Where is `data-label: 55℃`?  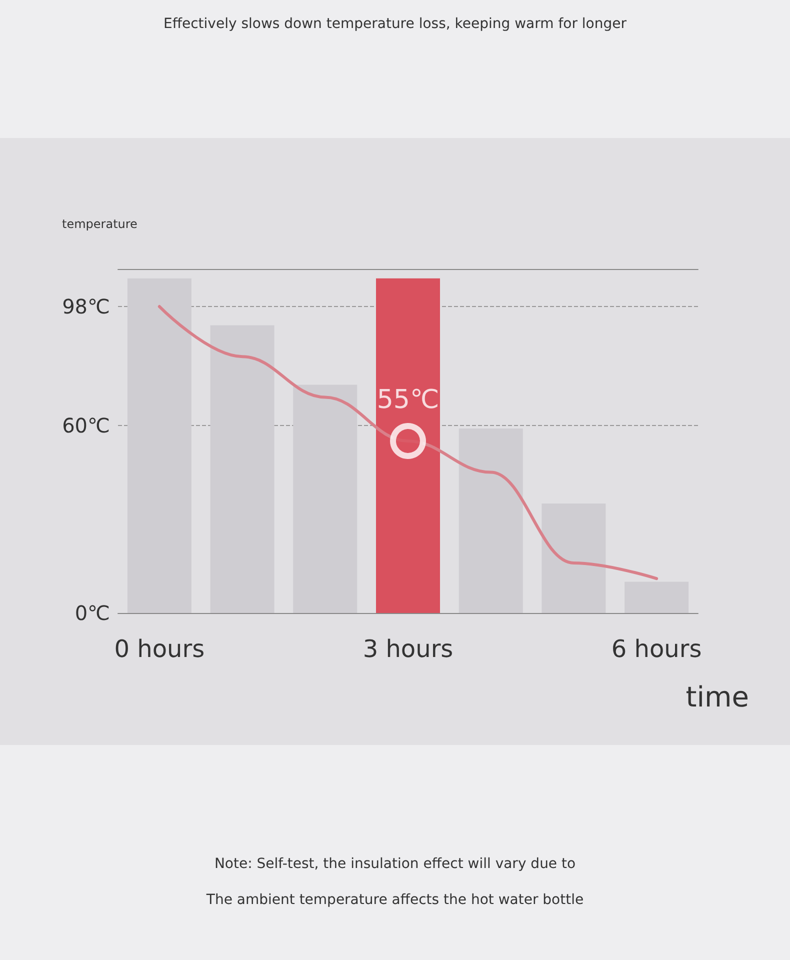
data-label: 55℃ is located at coordinates (408, 400).